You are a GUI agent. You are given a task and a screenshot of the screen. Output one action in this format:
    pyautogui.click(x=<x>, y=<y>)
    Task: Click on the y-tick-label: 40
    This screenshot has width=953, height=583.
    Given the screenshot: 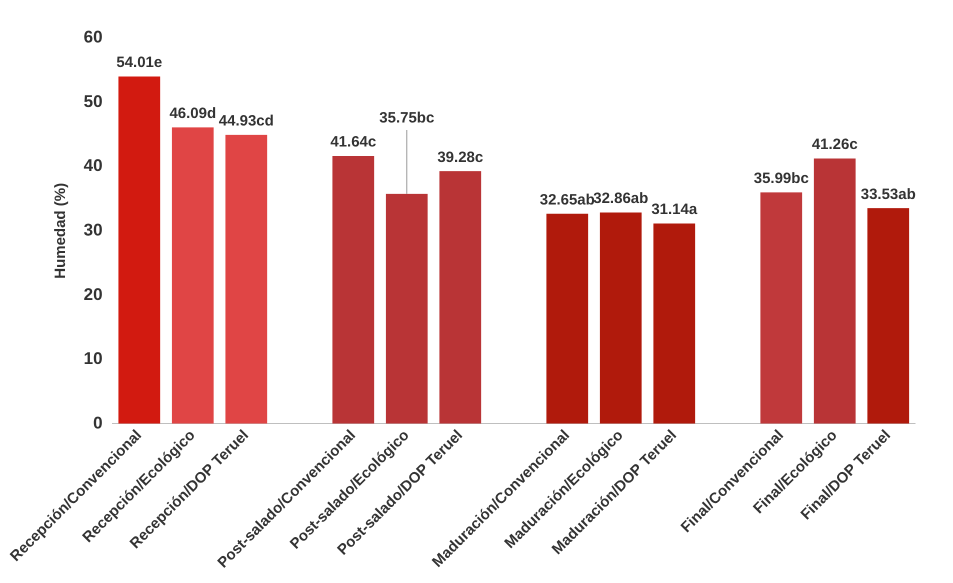 What is the action you would take?
    pyautogui.click(x=93, y=166)
    